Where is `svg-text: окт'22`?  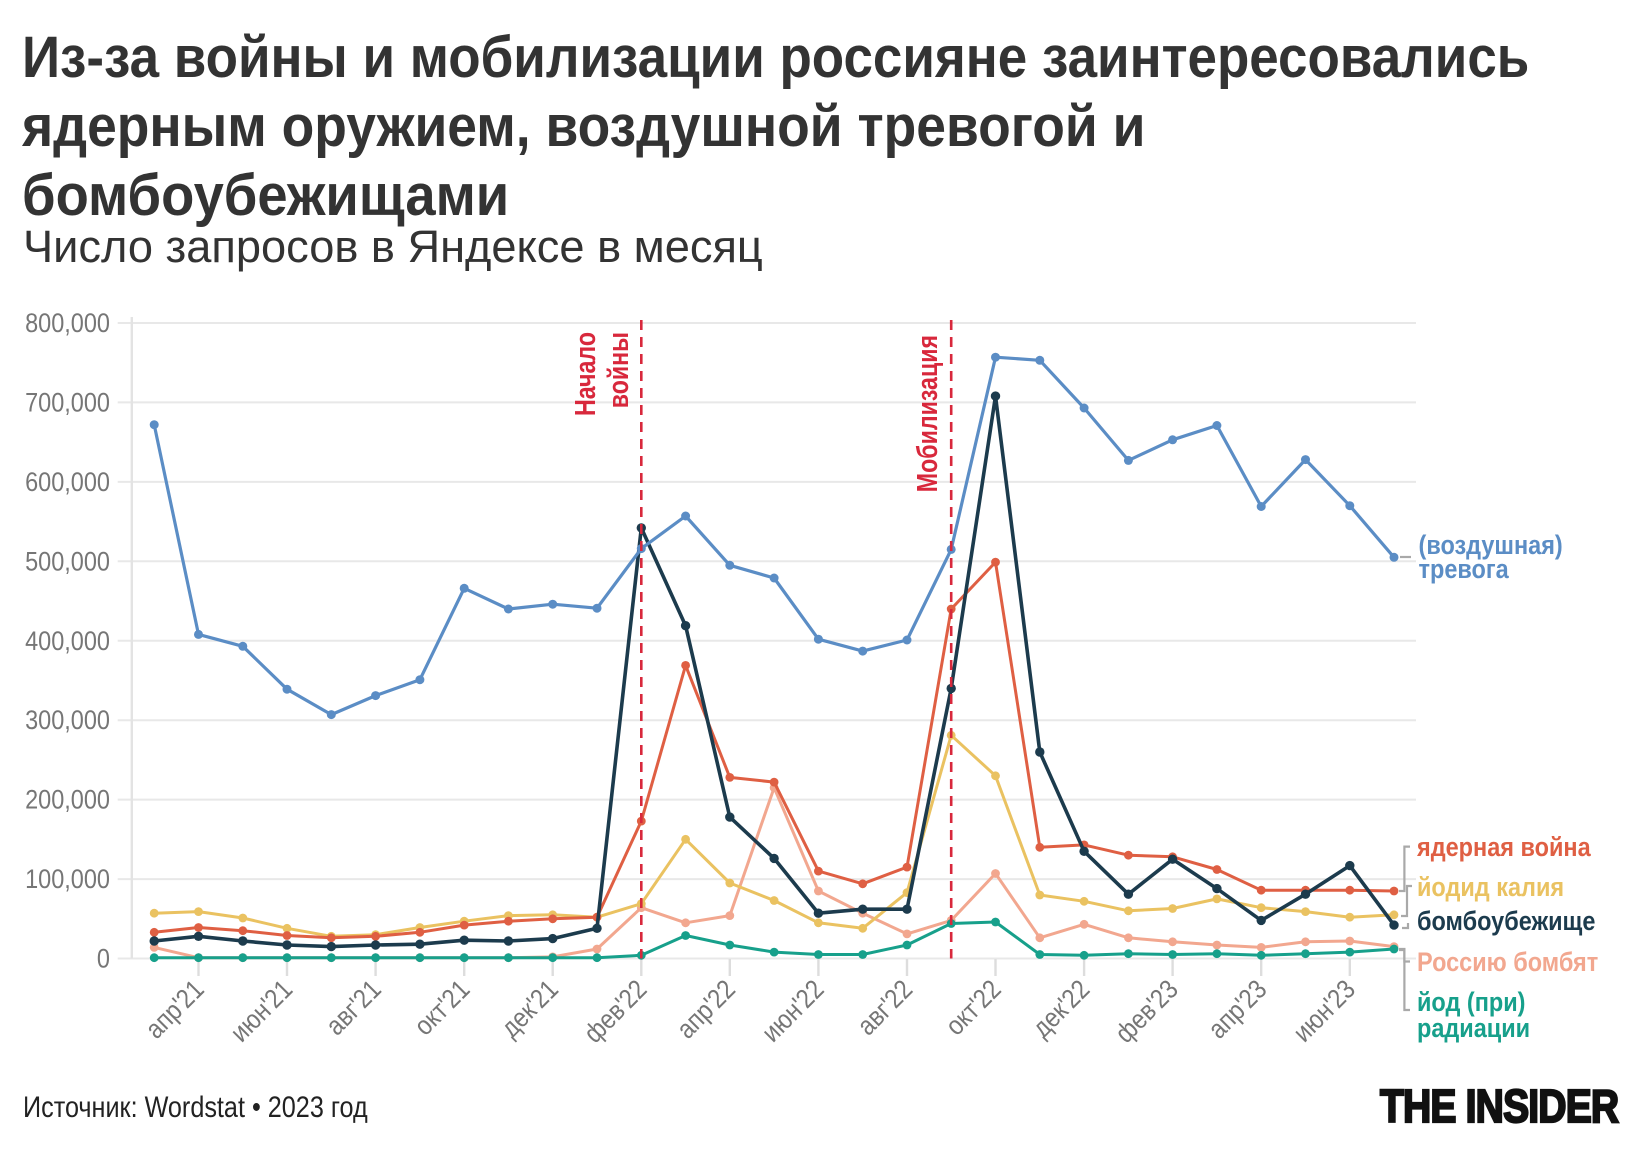 svg-text: окт'22 is located at coordinates (973, 1007).